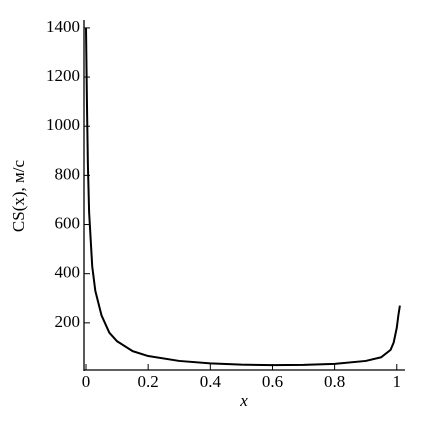  Describe the element at coordinates (63, 26) in the screenshot. I see `y-tick-label: 1400` at that location.